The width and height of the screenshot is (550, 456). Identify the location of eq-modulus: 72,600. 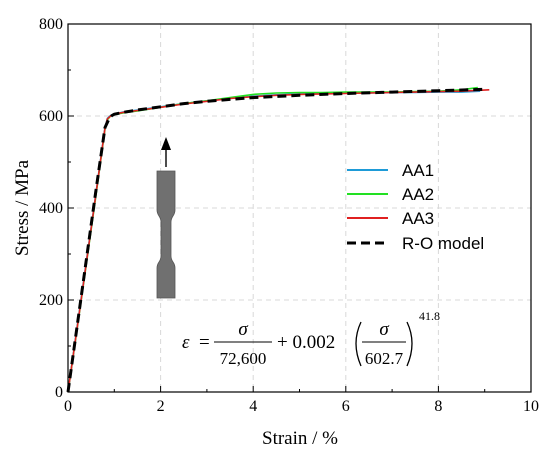
(243, 358).